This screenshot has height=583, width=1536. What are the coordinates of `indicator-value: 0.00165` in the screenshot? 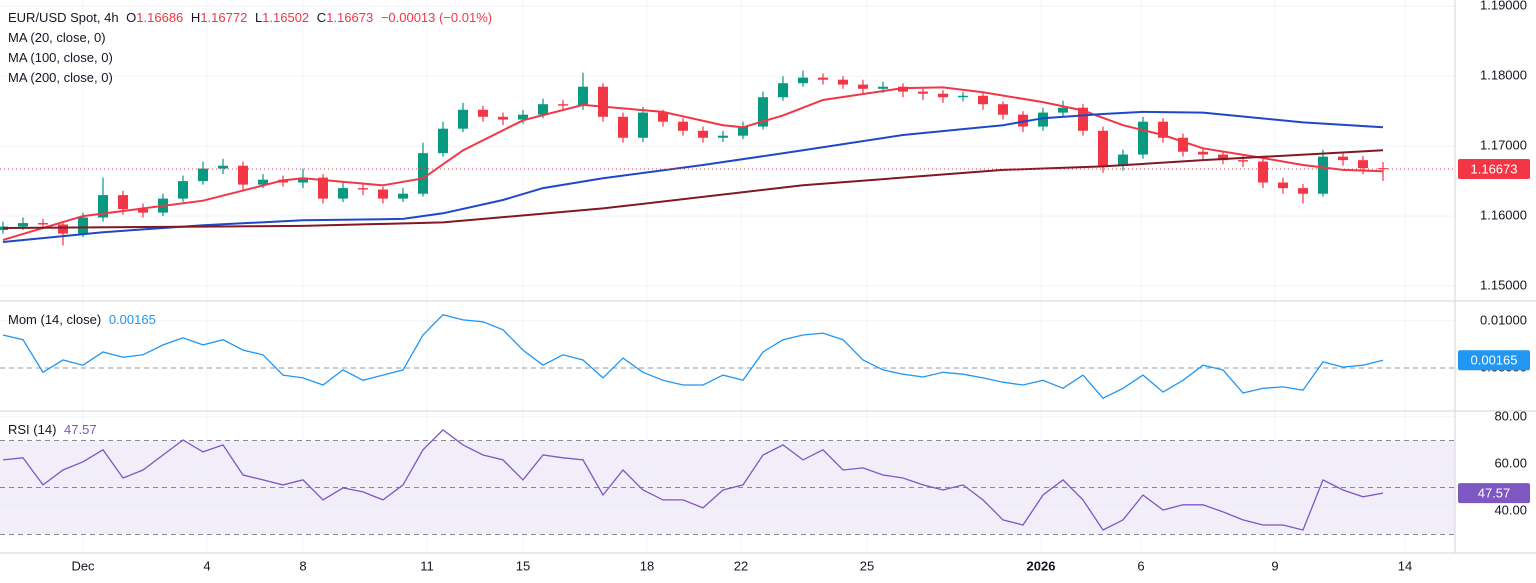 It's located at (132, 319).